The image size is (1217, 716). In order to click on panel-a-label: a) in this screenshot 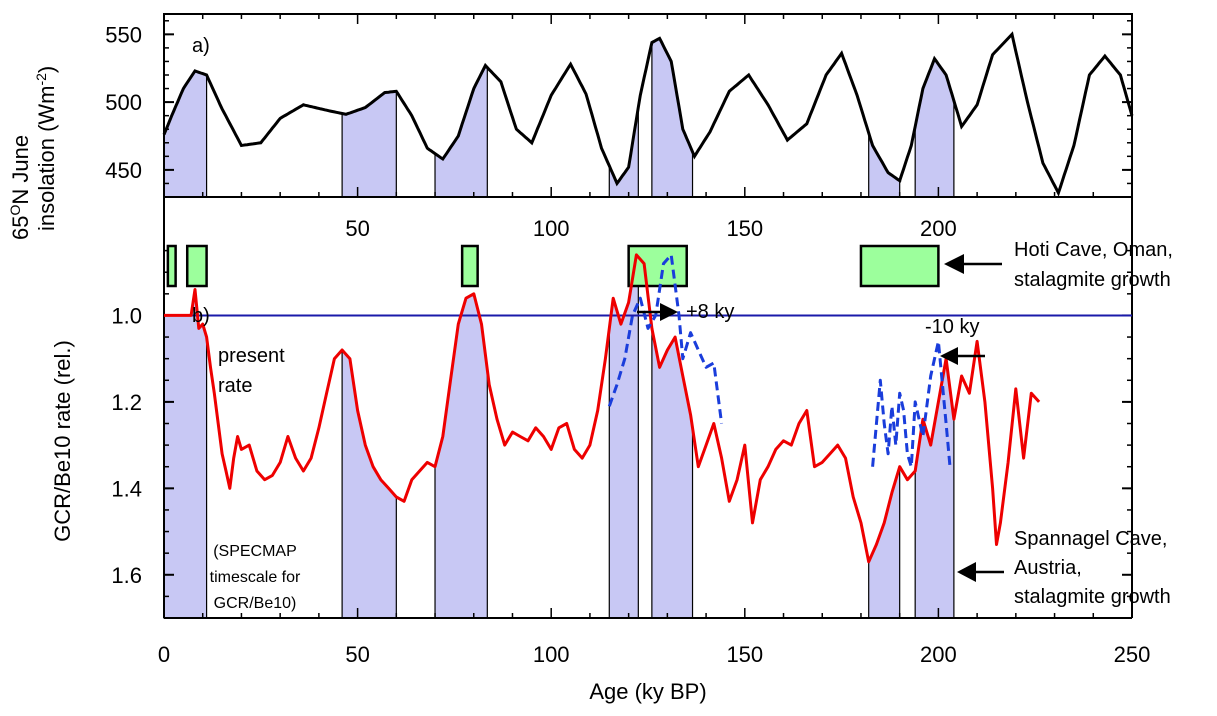, I will do `click(201, 46)`.